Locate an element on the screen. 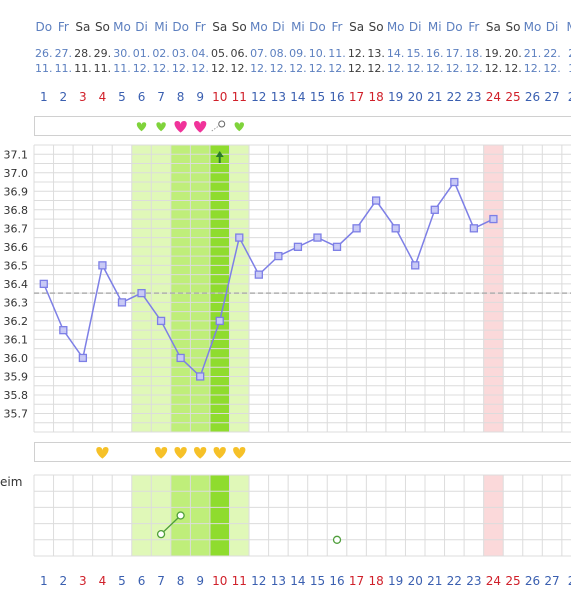 The width and height of the screenshot is (571, 600). date-day-label: 14. is located at coordinates (396, 53).